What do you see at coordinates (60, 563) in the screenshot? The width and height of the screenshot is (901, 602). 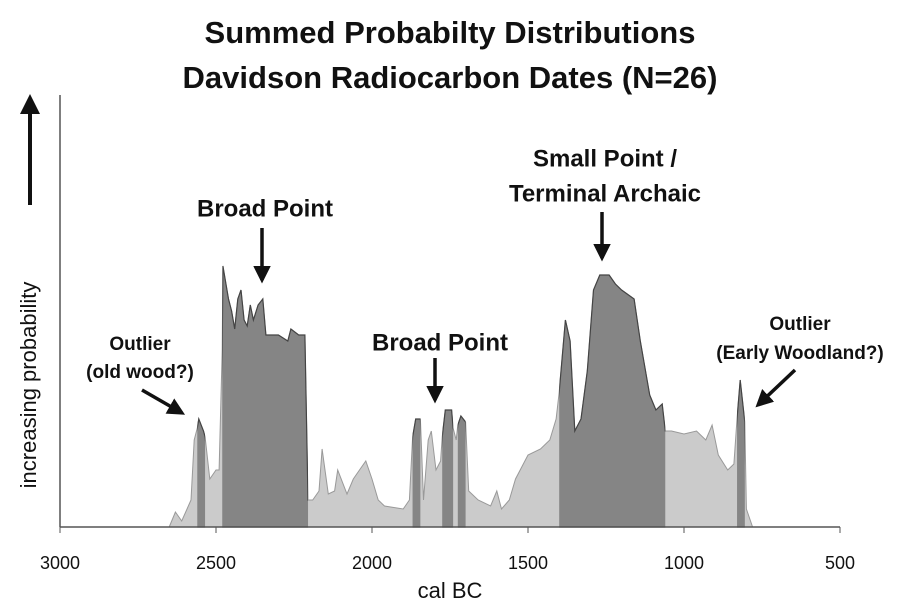 I see `x-tick-label: 3000` at bounding box center [60, 563].